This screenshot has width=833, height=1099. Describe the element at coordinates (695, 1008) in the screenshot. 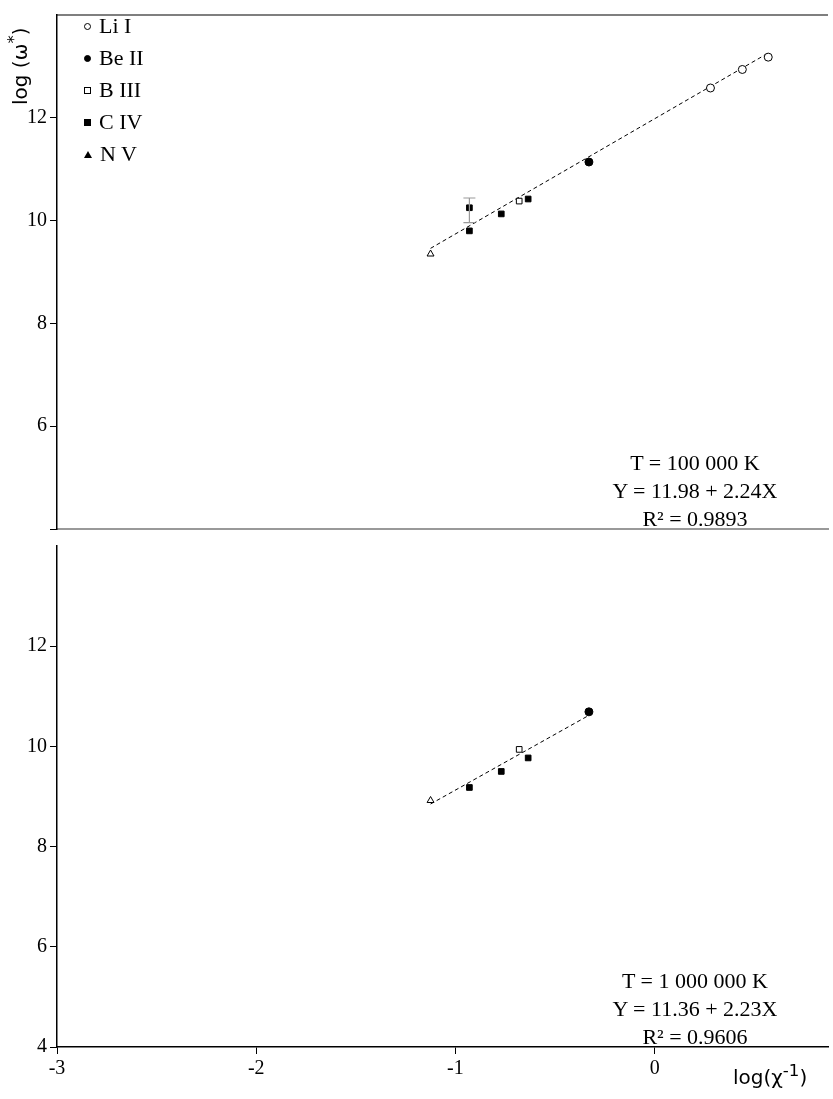

I see `annotation: Y = 11.36 + 2.23X` at that location.